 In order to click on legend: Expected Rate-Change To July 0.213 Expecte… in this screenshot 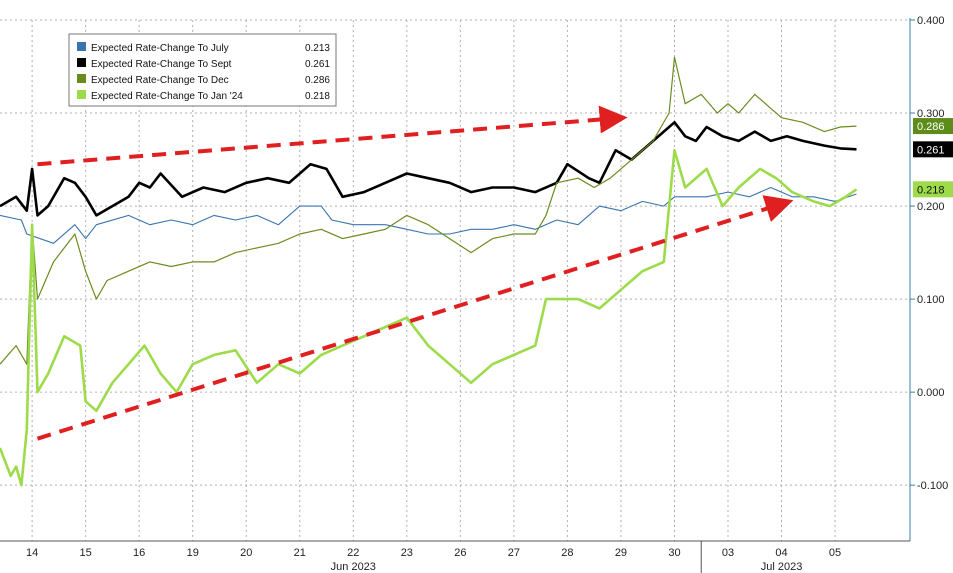, I will do `click(202, 70)`.